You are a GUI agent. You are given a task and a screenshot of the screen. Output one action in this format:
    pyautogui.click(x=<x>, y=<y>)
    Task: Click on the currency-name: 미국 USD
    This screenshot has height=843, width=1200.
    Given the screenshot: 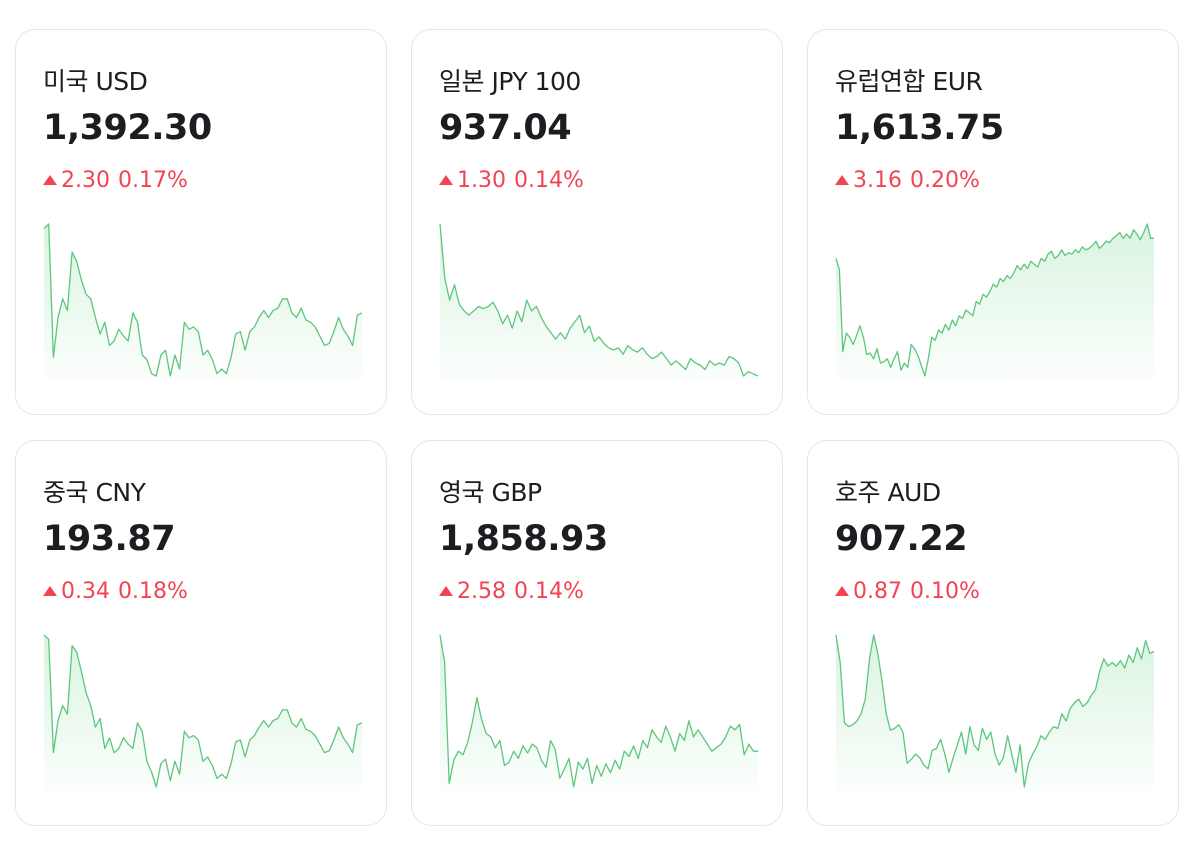 What is the action you would take?
    pyautogui.click(x=95, y=81)
    